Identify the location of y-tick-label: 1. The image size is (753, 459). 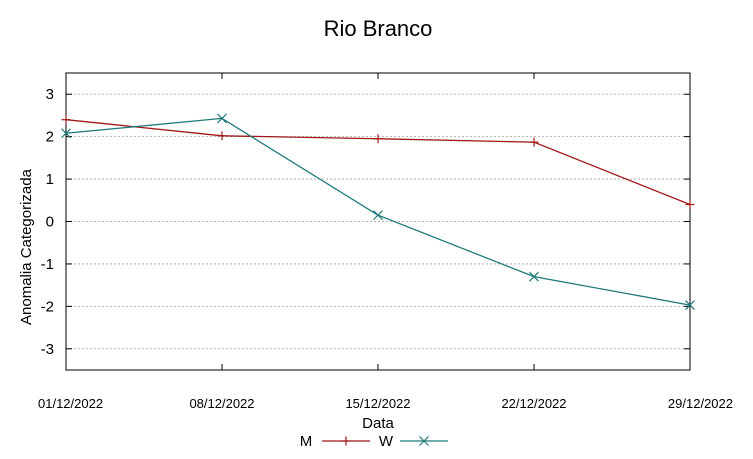
(50, 179).